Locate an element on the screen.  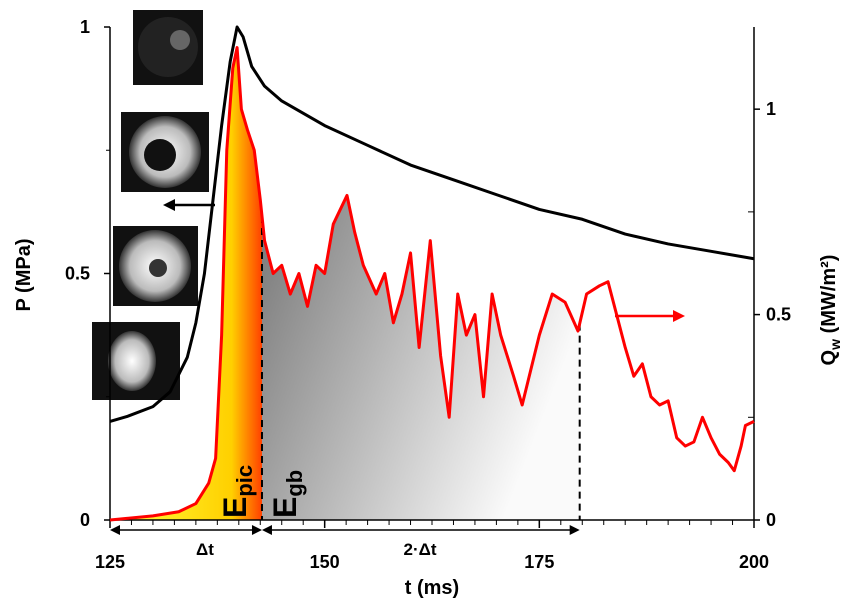
energy-label: Epic is located at coordinates (237, 491).